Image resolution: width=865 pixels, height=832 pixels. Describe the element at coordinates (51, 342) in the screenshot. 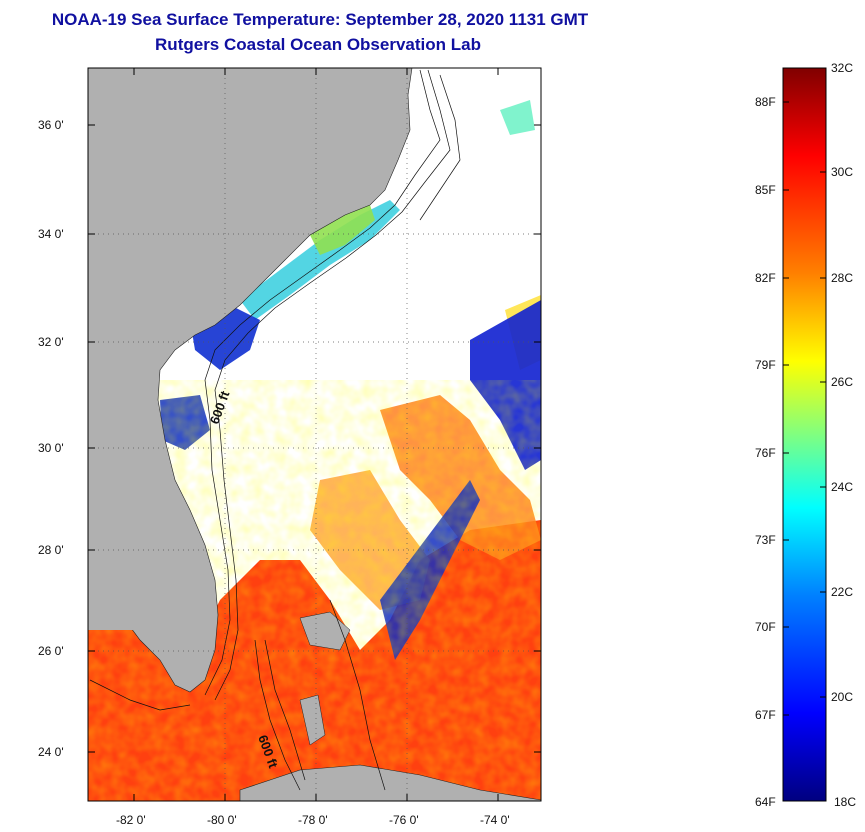

I see `lat-label-32: 32 0'` at that location.